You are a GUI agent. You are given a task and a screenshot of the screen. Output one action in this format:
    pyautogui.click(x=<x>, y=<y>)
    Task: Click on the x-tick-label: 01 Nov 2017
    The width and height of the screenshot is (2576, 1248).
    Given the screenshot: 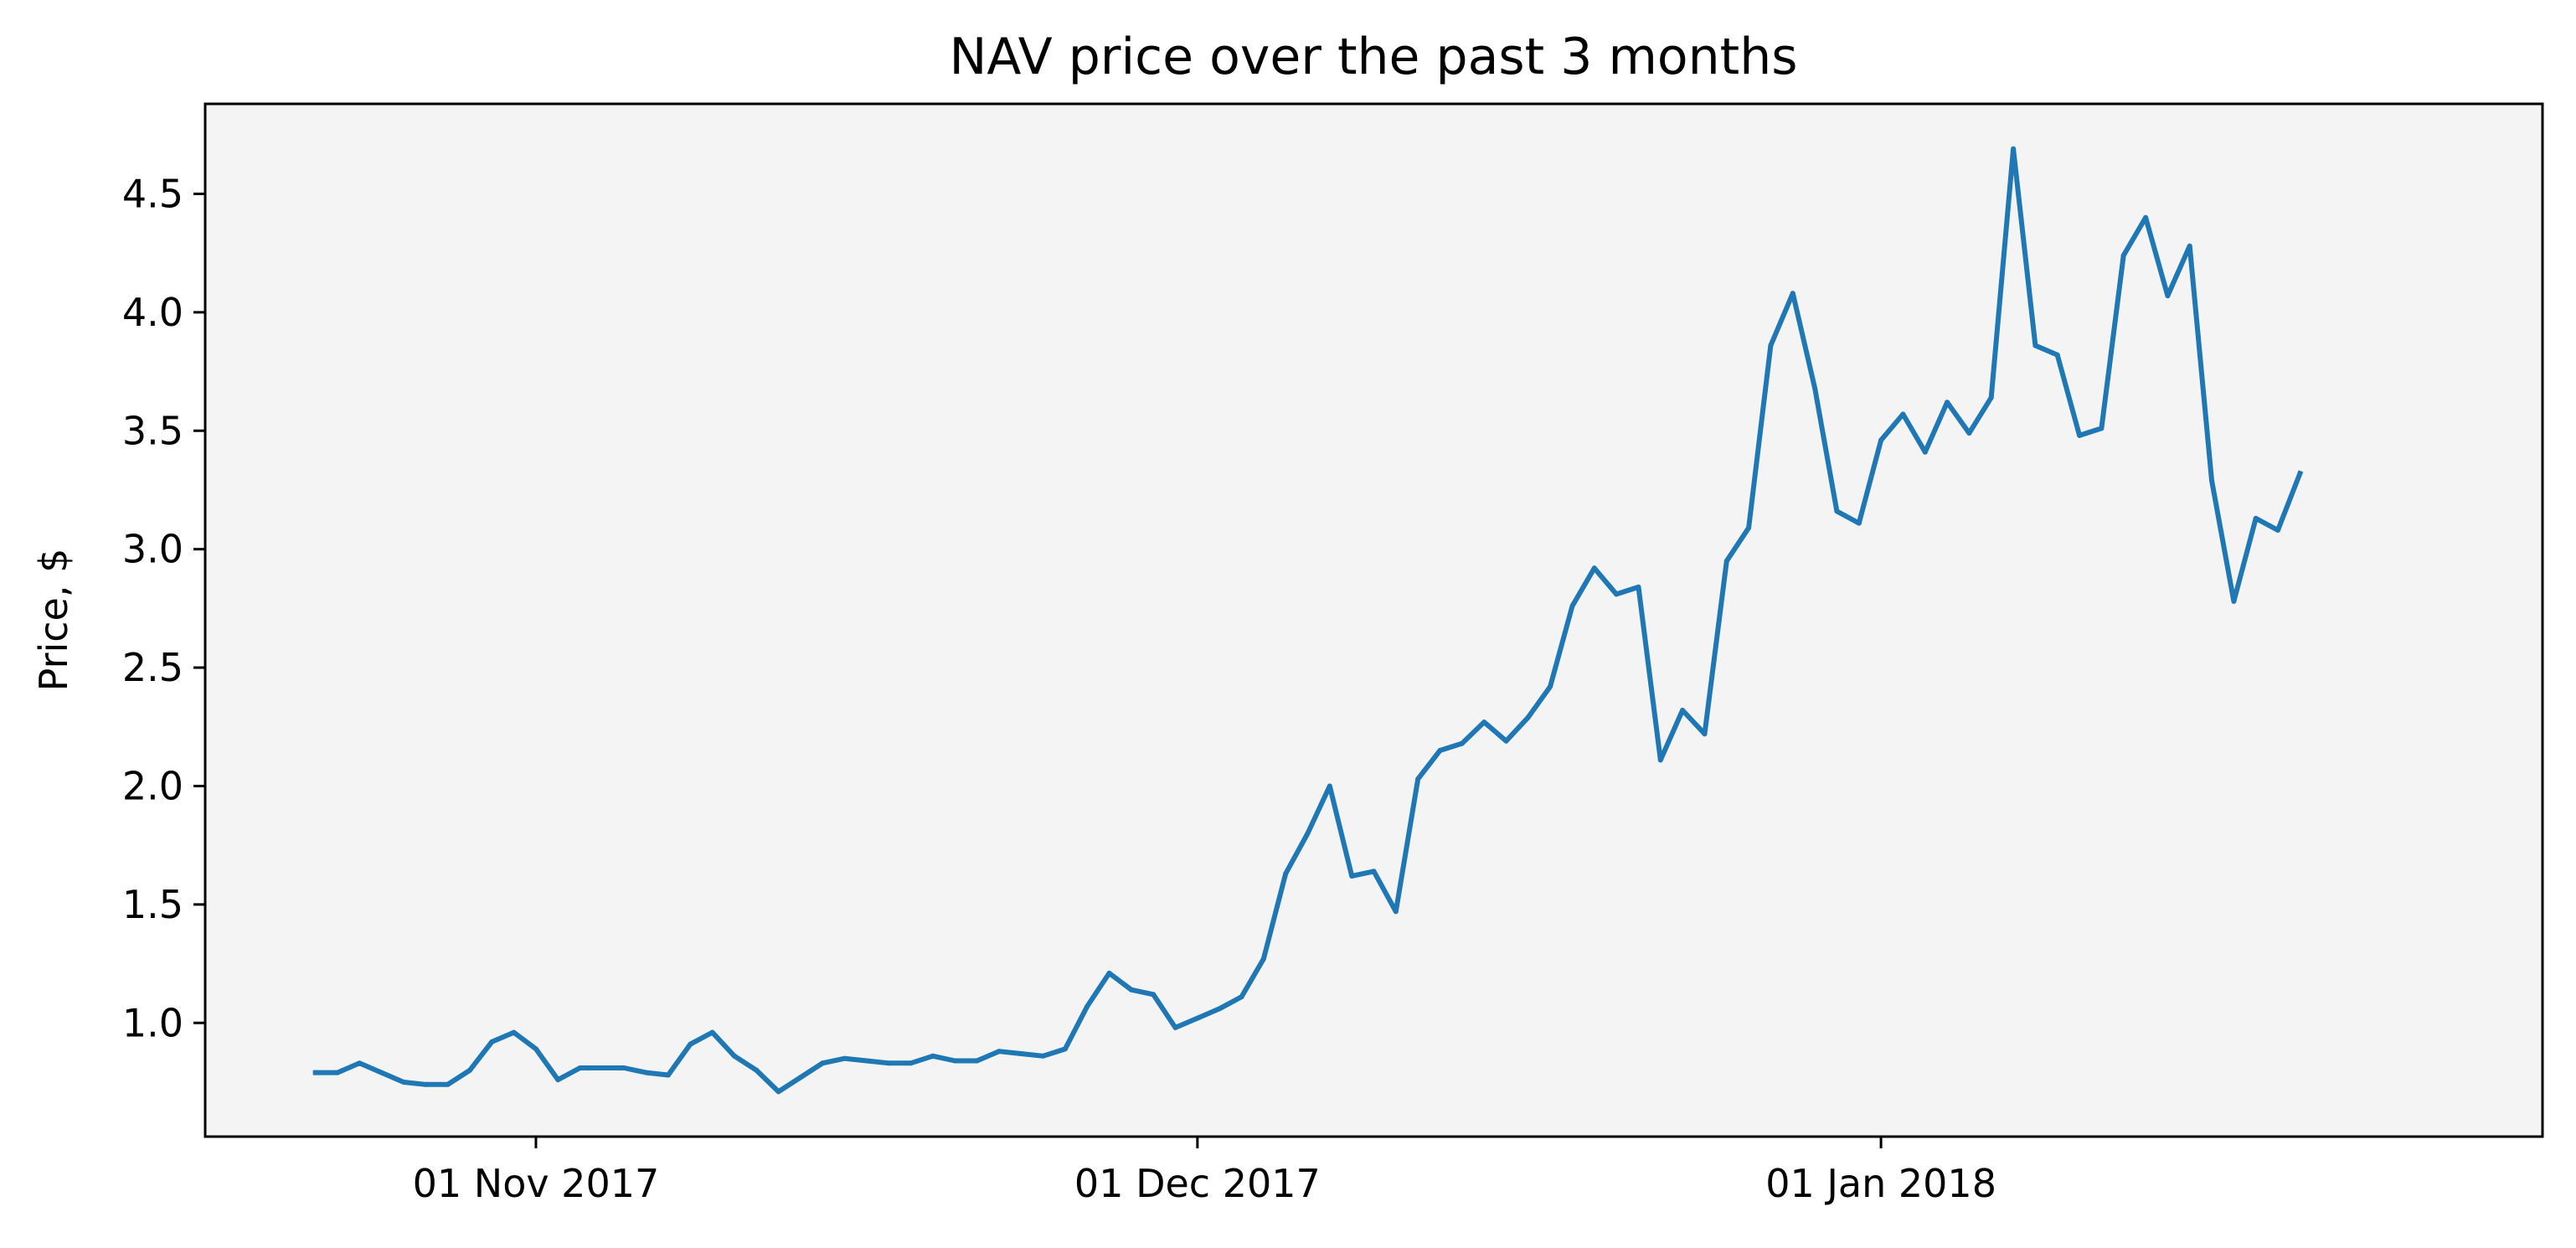 What is the action you would take?
    pyautogui.click(x=536, y=1183)
    